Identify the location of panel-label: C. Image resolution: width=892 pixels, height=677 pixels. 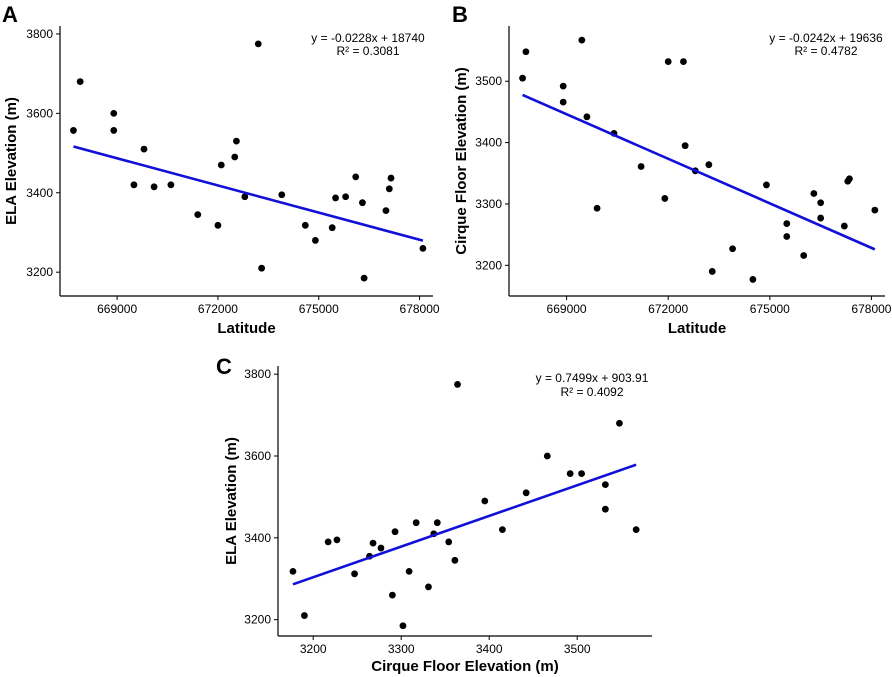
(224, 366).